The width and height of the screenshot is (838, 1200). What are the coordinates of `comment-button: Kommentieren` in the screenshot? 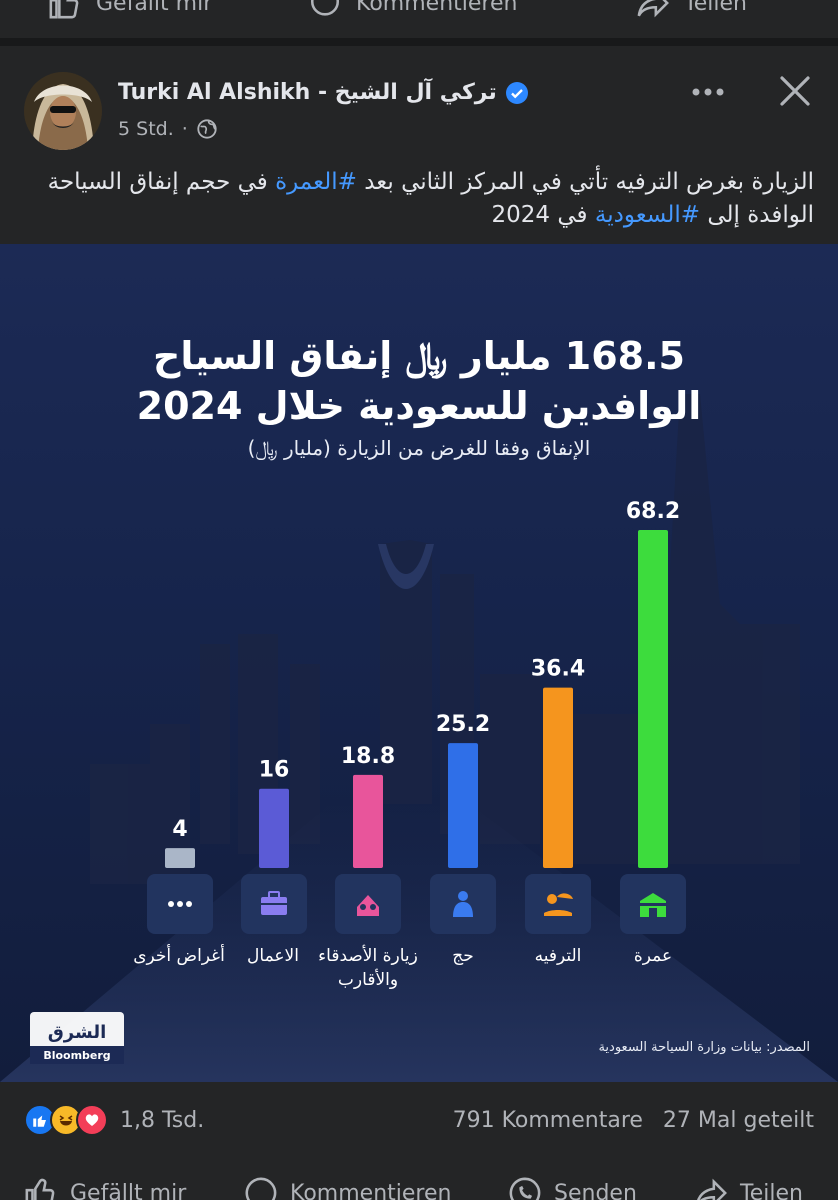 It's located at (347, 1188).